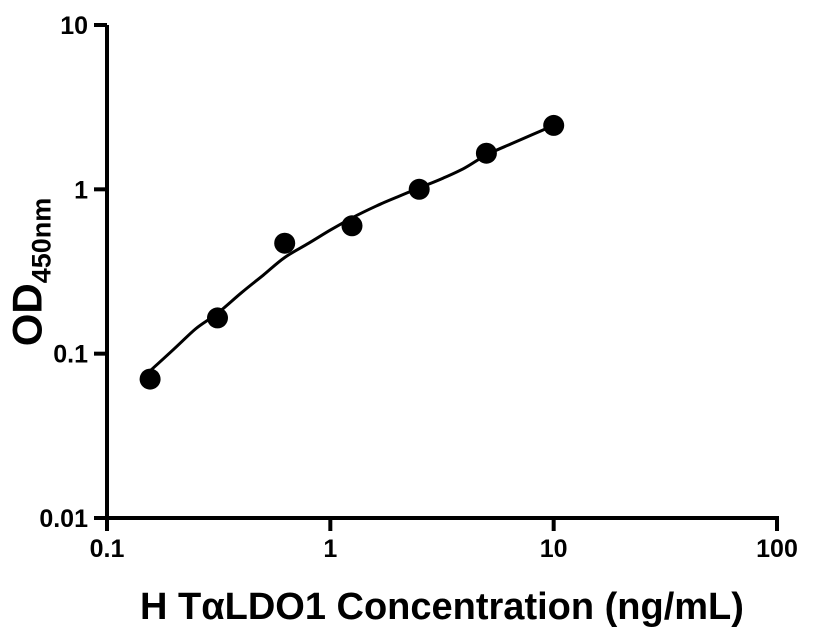 Image resolution: width=816 pixels, height=640 pixels. I want to click on x-axis-title: H TαLDO1 Concentration (ng/mL), so click(442, 607).